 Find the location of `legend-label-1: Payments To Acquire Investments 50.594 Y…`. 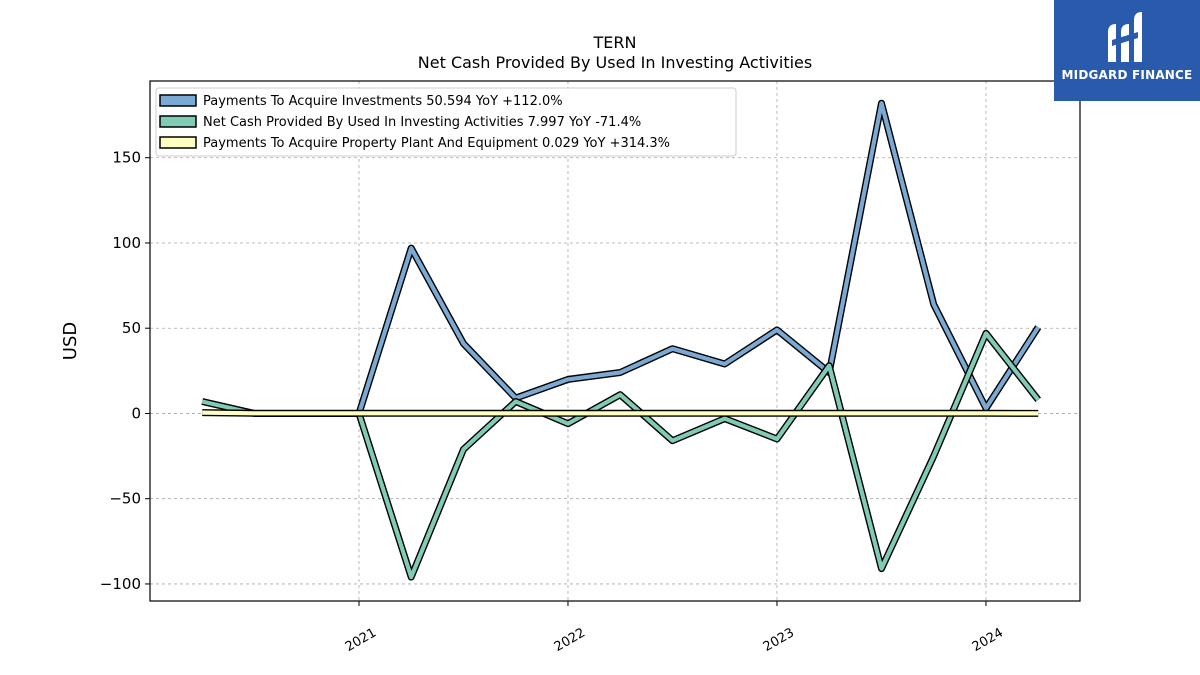

legend-label-1: Payments To Acquire Investments 50.594 Y… is located at coordinates (383, 101).